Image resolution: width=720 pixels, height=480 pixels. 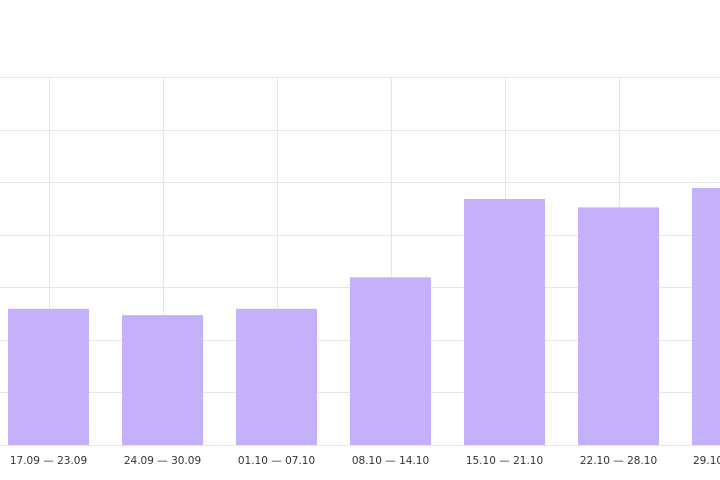 What do you see at coordinates (706, 461) in the screenshot?
I see `x-tick-label: 29.10` at bounding box center [706, 461].